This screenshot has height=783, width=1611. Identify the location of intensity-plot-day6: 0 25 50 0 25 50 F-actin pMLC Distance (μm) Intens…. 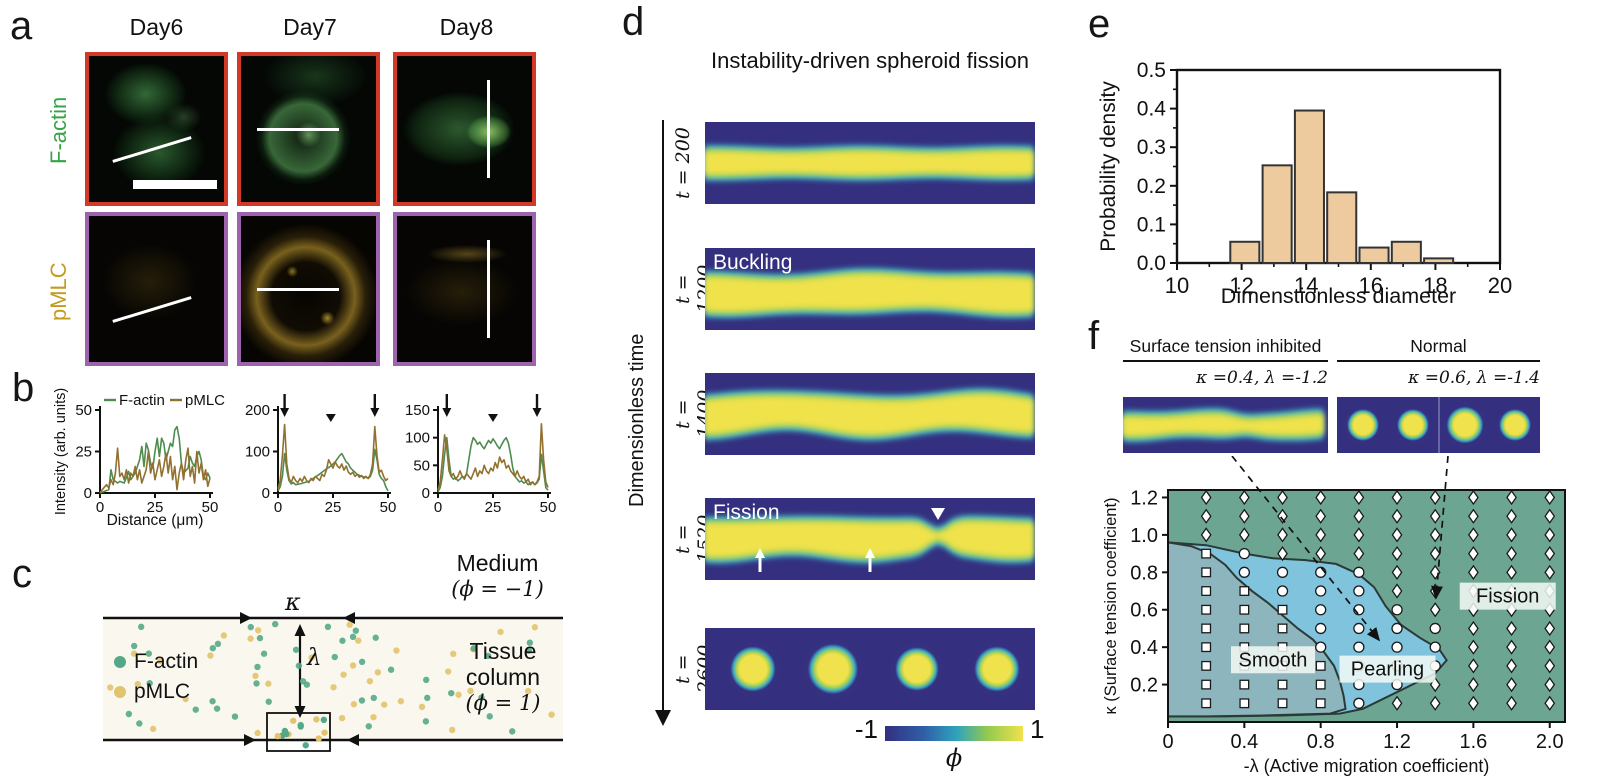
(139, 458).